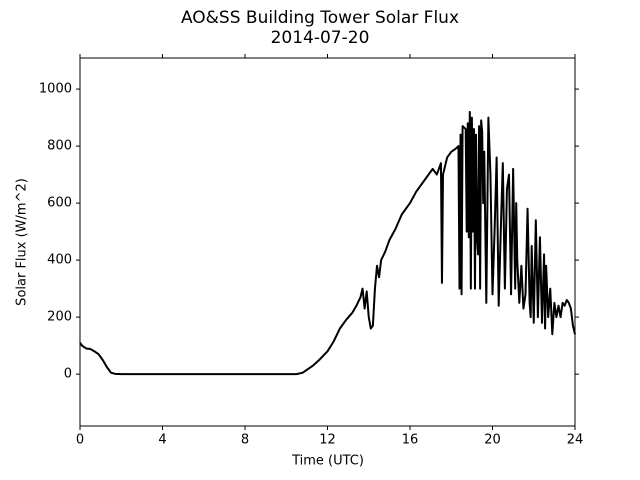  Describe the element at coordinates (80, 440) in the screenshot. I see `x-tick-label: 0` at that location.